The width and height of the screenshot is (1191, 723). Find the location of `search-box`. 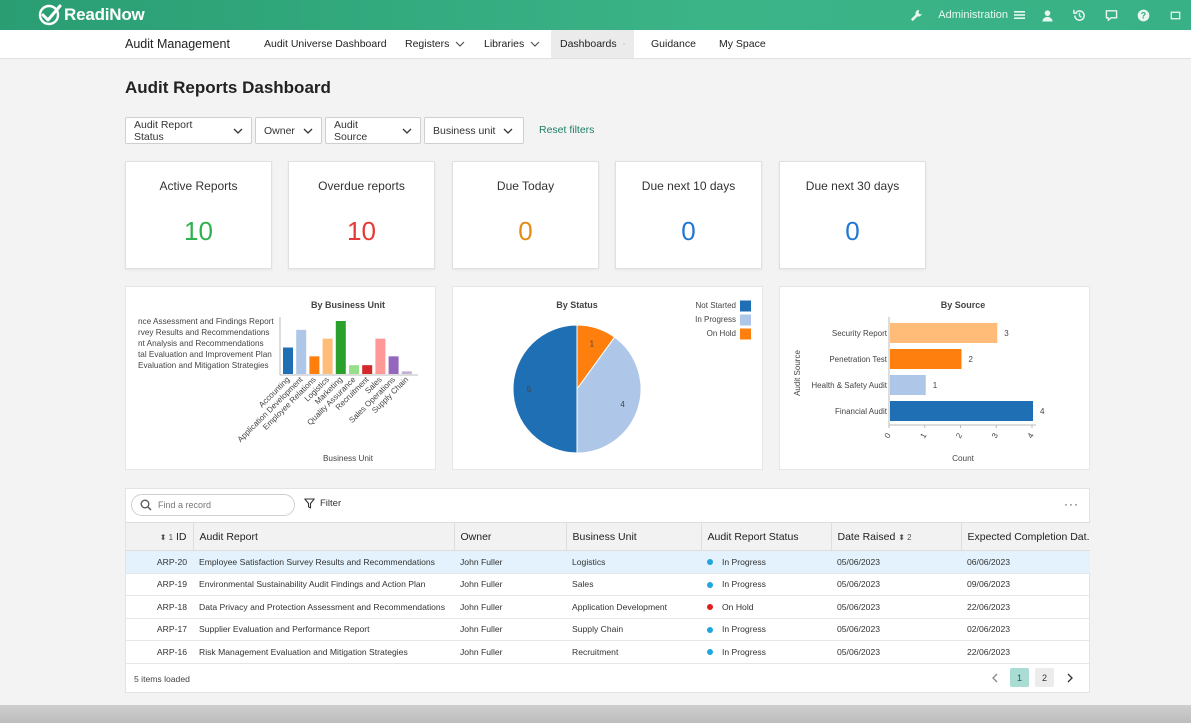

search-box is located at coordinates (213, 505).